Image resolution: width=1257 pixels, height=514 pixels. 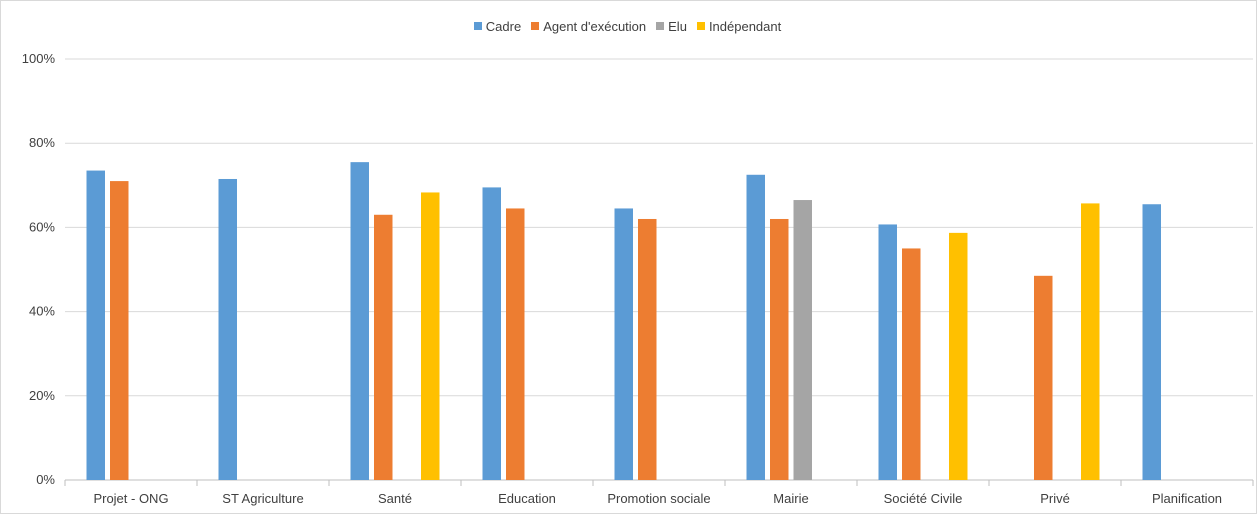 I want to click on x-tick-label: Planification, so click(x=1187, y=498).